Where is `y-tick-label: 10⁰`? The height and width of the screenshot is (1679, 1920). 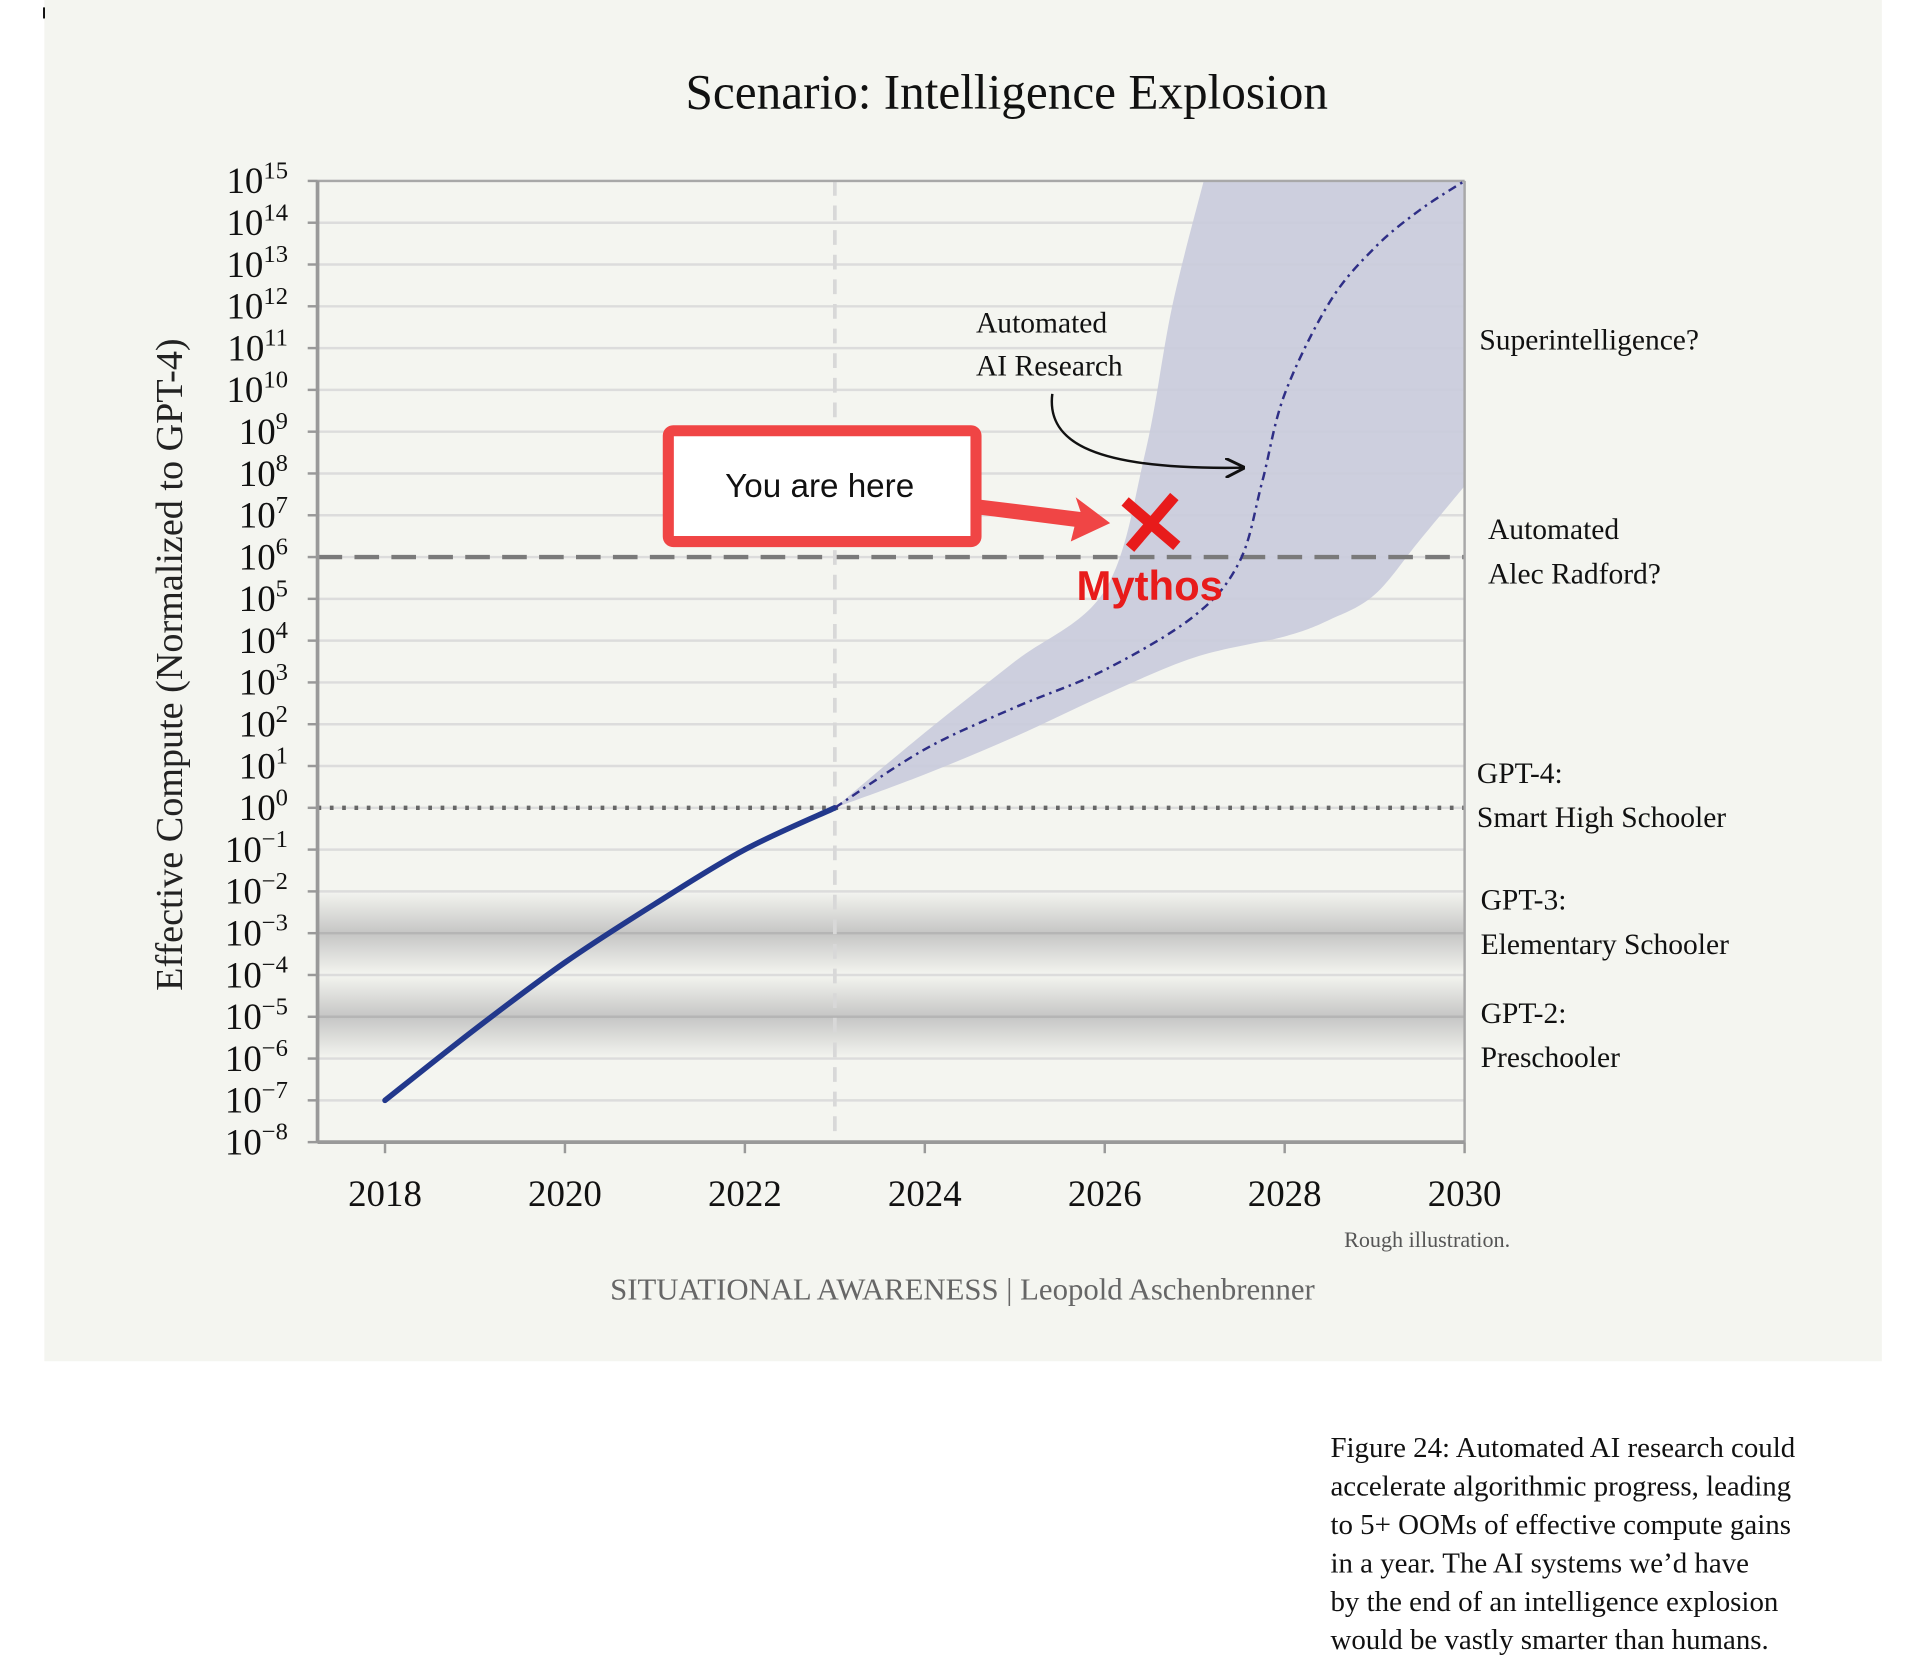 y-tick-label: 10⁰ is located at coordinates (263, 806).